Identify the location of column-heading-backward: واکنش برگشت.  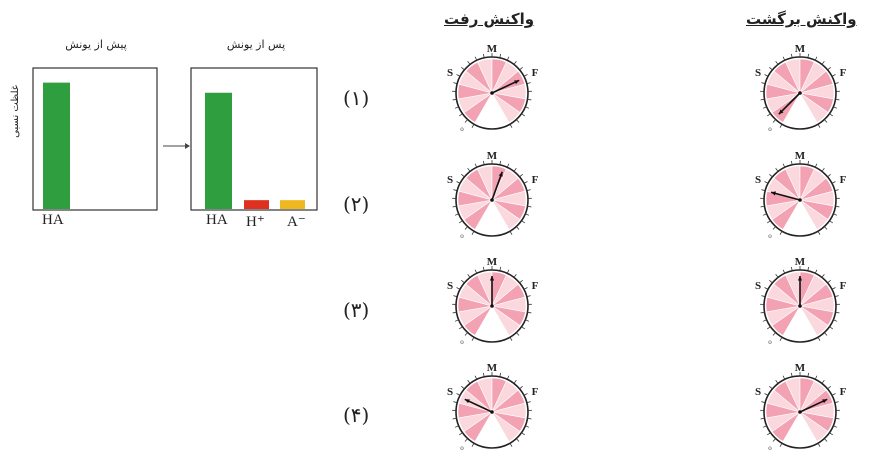
(801, 19).